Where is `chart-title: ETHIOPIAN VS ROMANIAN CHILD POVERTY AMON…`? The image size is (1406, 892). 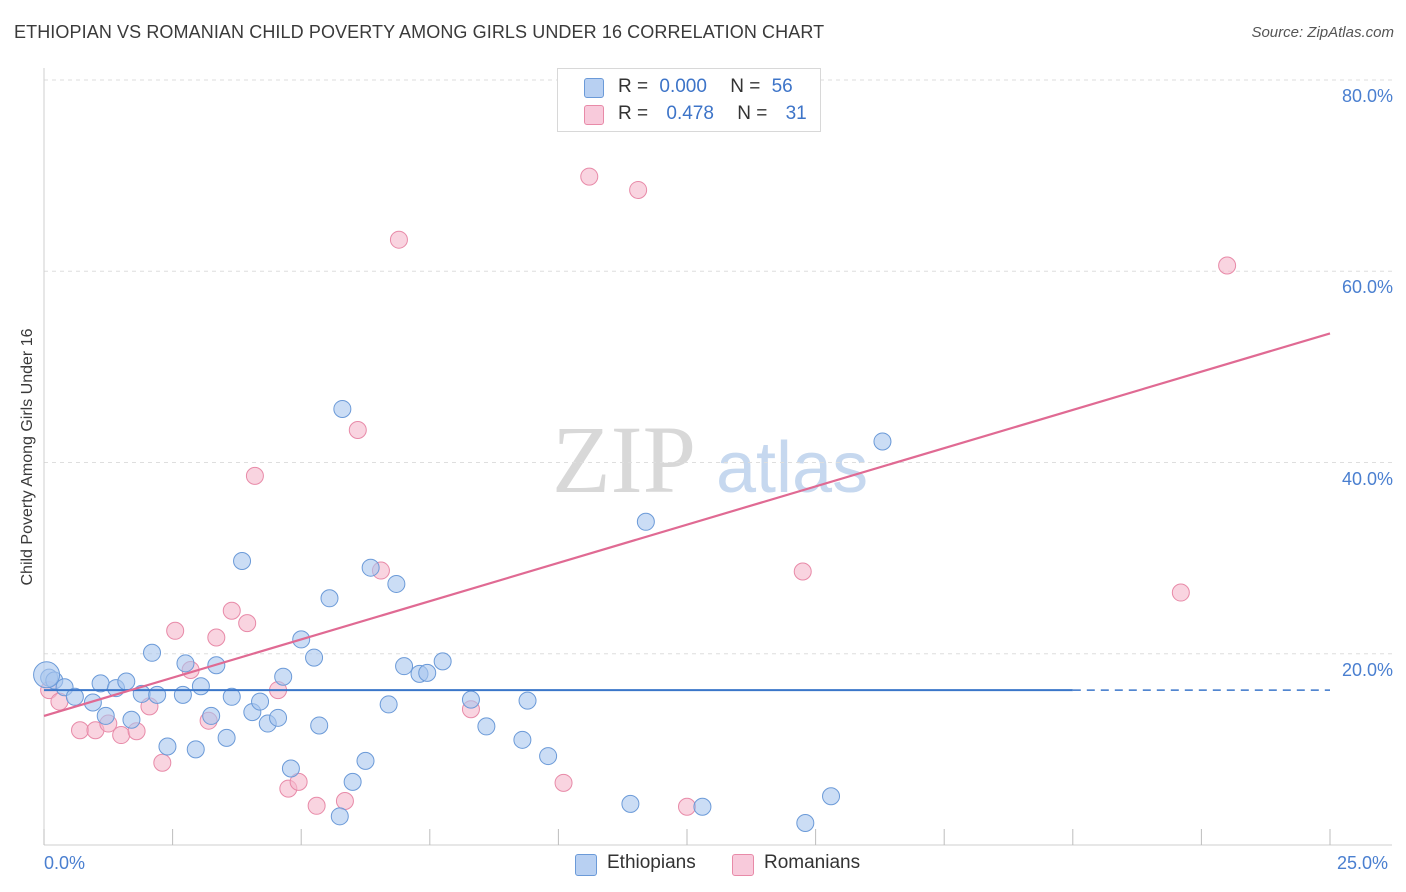
chart-title: ETHIOPIAN VS ROMANIAN CHILD POVERTY AMON… is located at coordinates (419, 32).